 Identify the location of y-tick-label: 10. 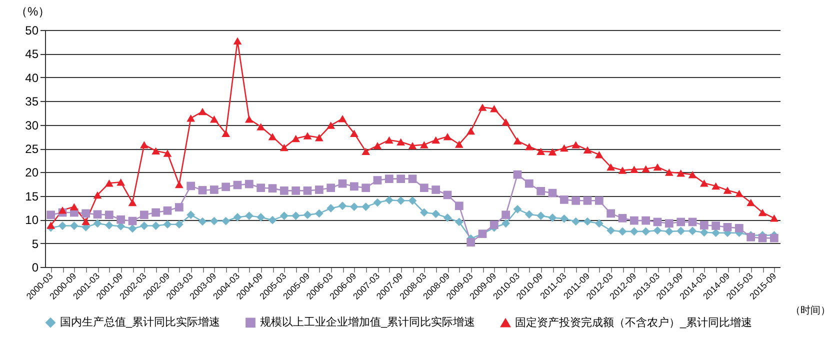
(32, 220).